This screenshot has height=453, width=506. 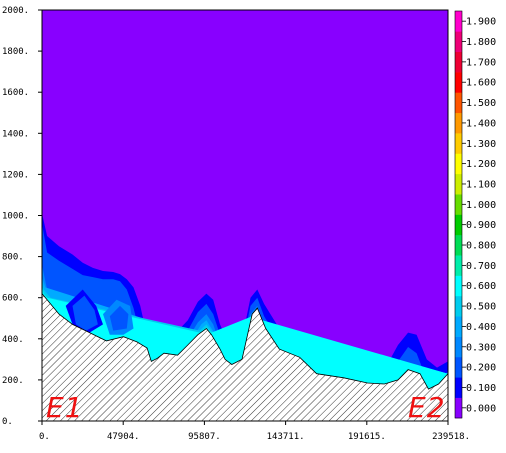 What do you see at coordinates (481, 266) in the screenshot?
I see `colorbar-label: 0.700` at bounding box center [481, 266].